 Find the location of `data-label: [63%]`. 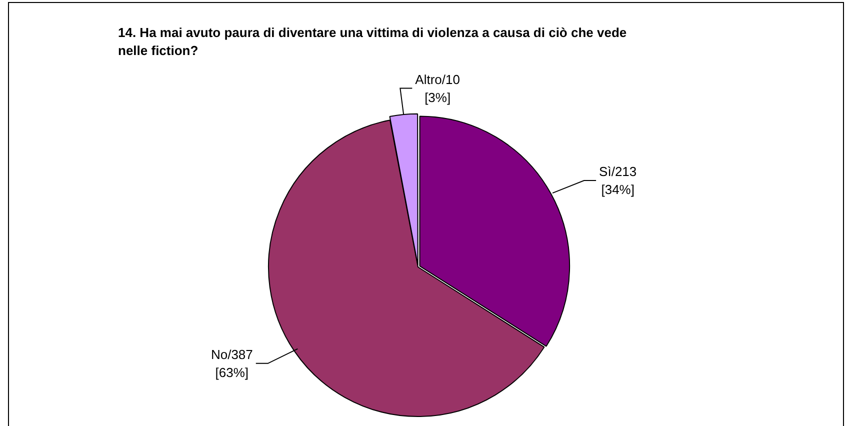

data-label: [63%] is located at coordinates (232, 372).